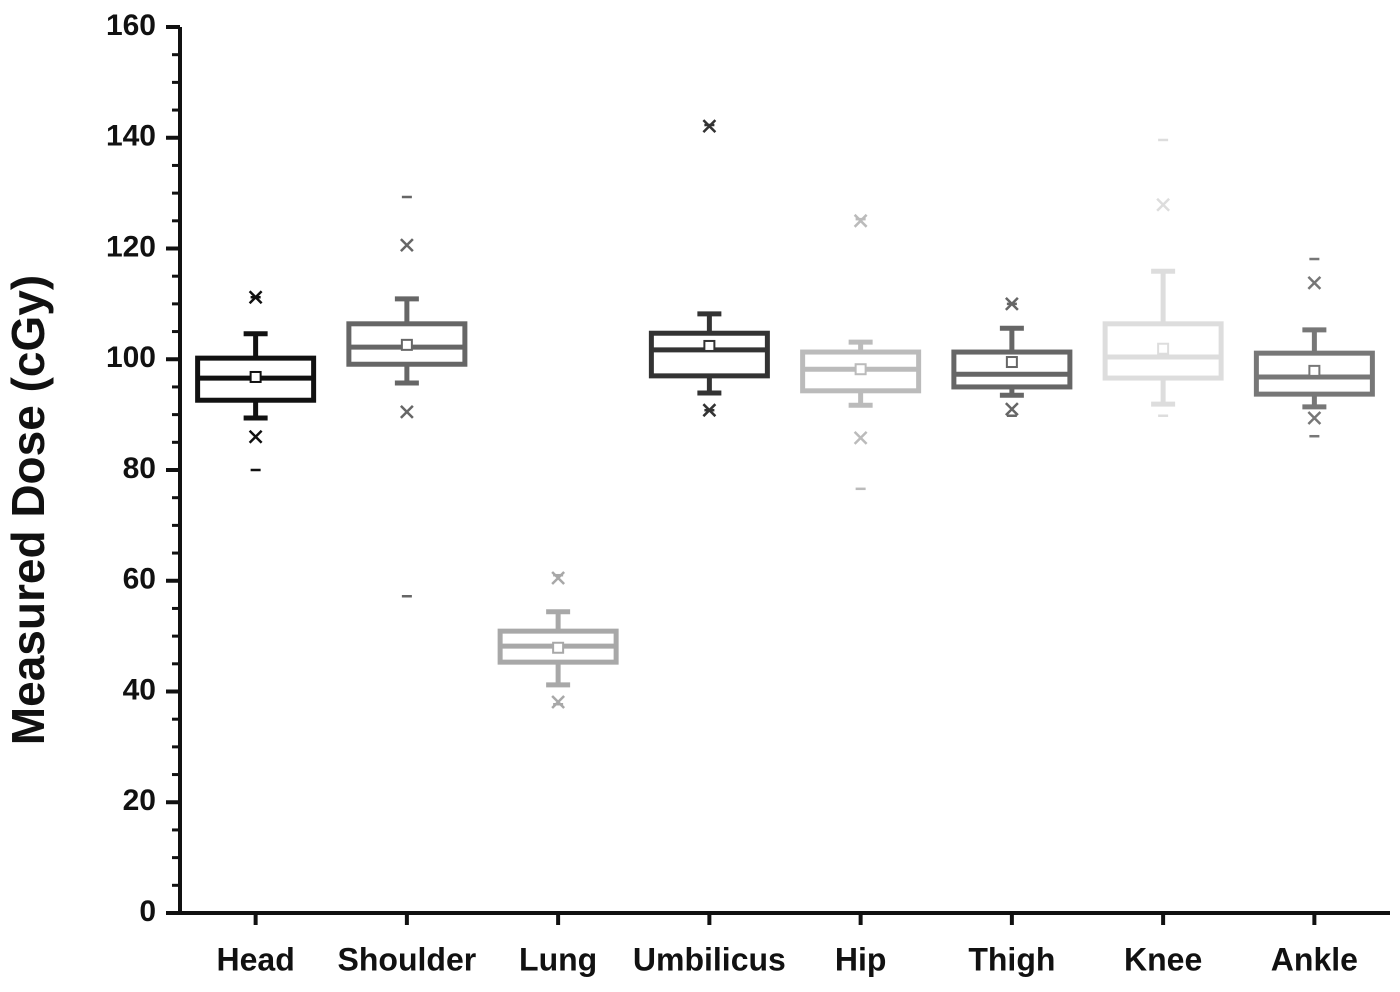  What do you see at coordinates (28, 510) in the screenshot?
I see `y-axis-label: Measured Dose (cGy)` at bounding box center [28, 510].